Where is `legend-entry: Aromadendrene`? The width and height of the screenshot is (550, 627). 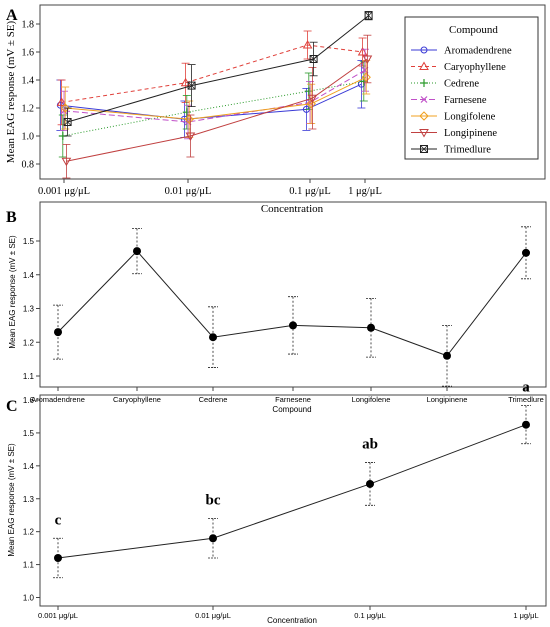
legend-entry: Aromadendrene is located at coordinates (478, 51).